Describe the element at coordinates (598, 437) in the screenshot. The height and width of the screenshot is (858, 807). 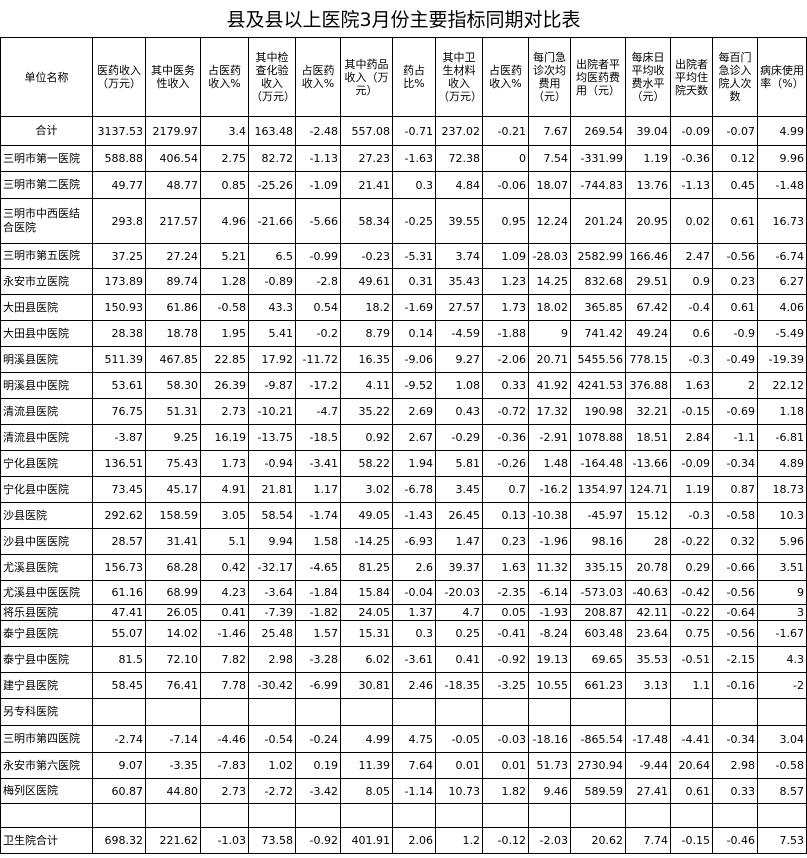
I see `cell: 1078.88` at that location.